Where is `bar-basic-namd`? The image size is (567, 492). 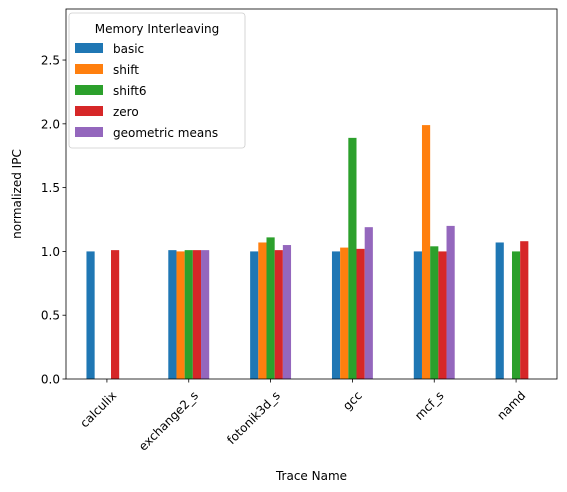
bar-basic-namd is located at coordinates (499, 310).